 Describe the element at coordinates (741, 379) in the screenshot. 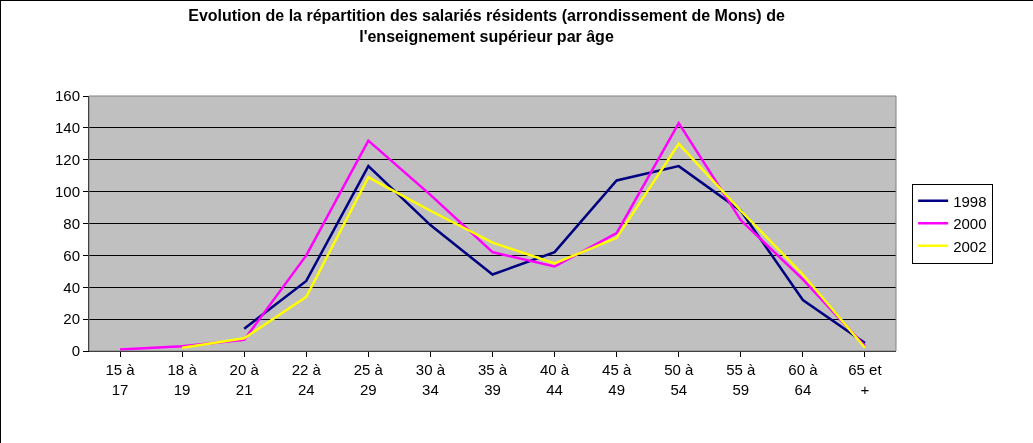

I see `x-tick-label: 55 à 59` at that location.